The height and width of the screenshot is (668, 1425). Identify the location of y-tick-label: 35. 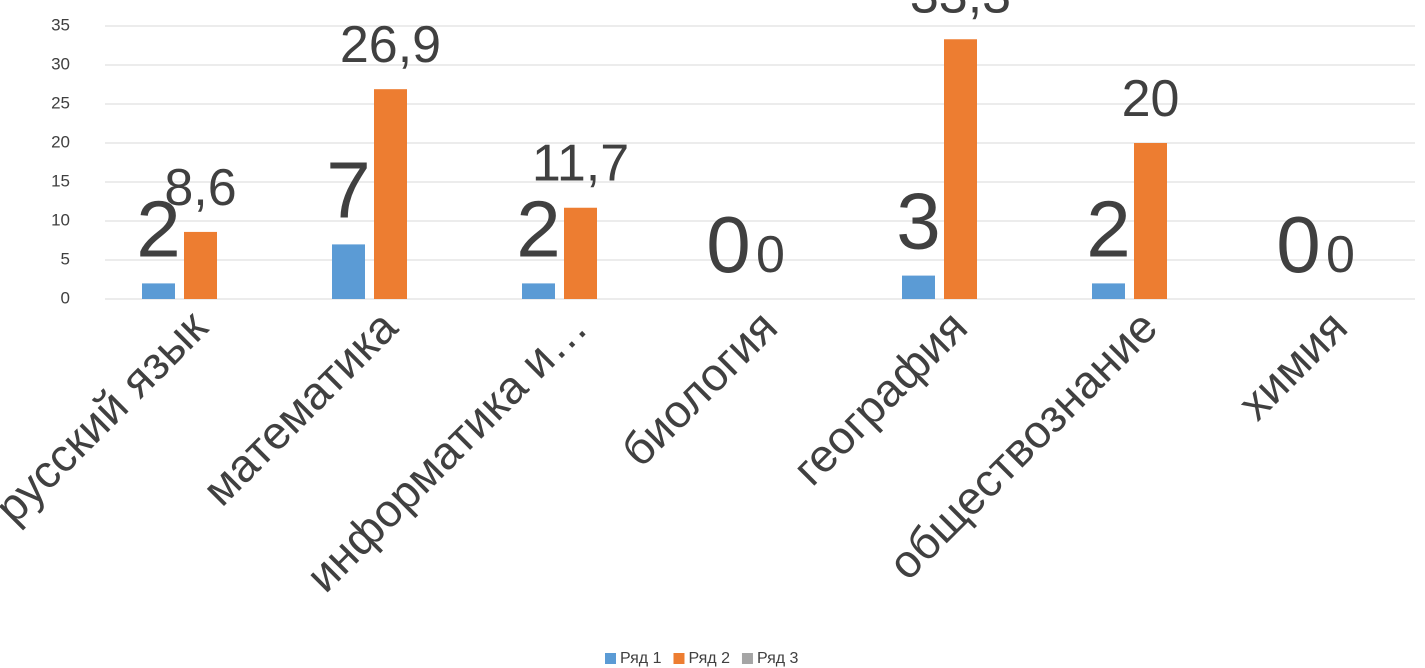
(60, 24).